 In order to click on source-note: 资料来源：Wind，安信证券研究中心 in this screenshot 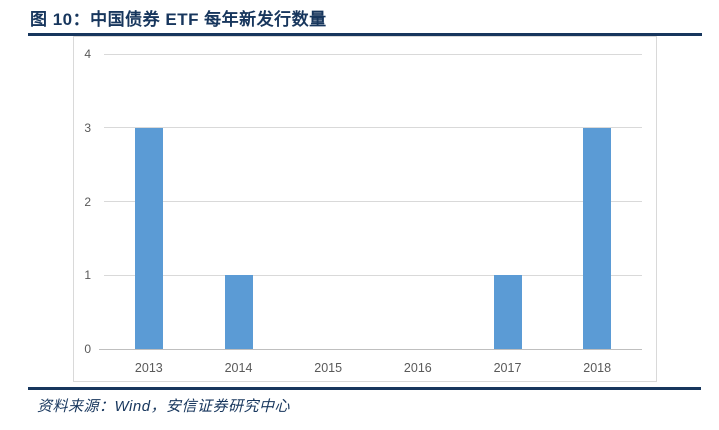, I will do `click(164, 406)`.